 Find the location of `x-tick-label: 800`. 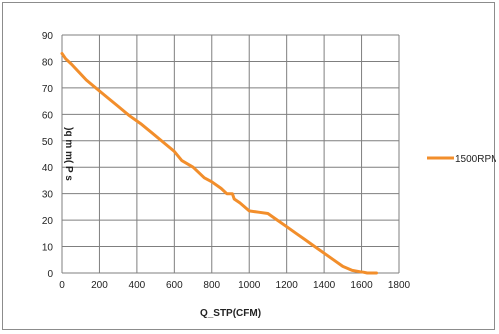

x-tick-label: 800 is located at coordinates (211, 285).